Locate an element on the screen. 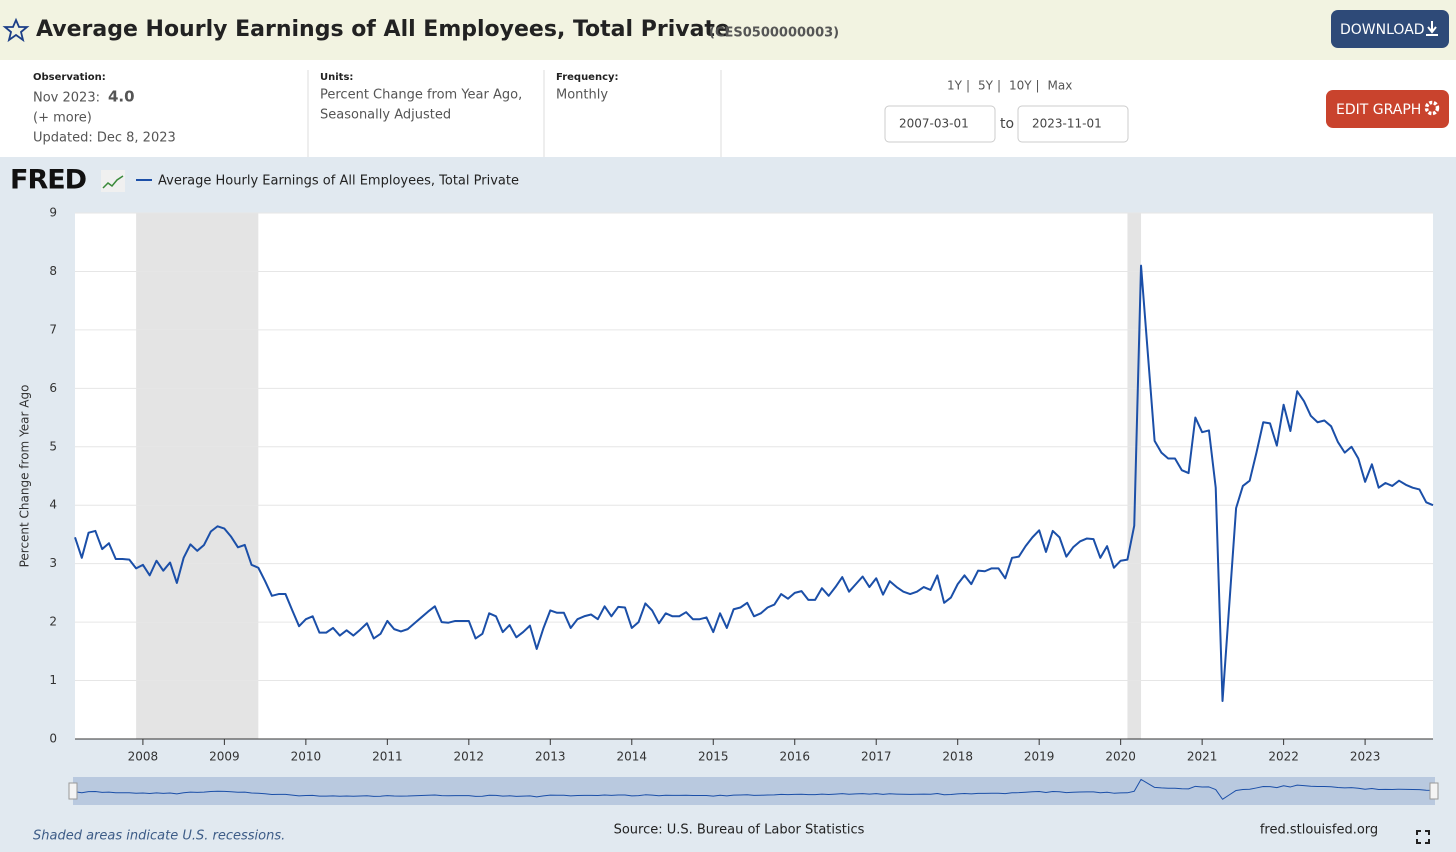 Image resolution: width=1456 pixels, height=852 pixels. x-tick-label: 2011 is located at coordinates (387, 757).